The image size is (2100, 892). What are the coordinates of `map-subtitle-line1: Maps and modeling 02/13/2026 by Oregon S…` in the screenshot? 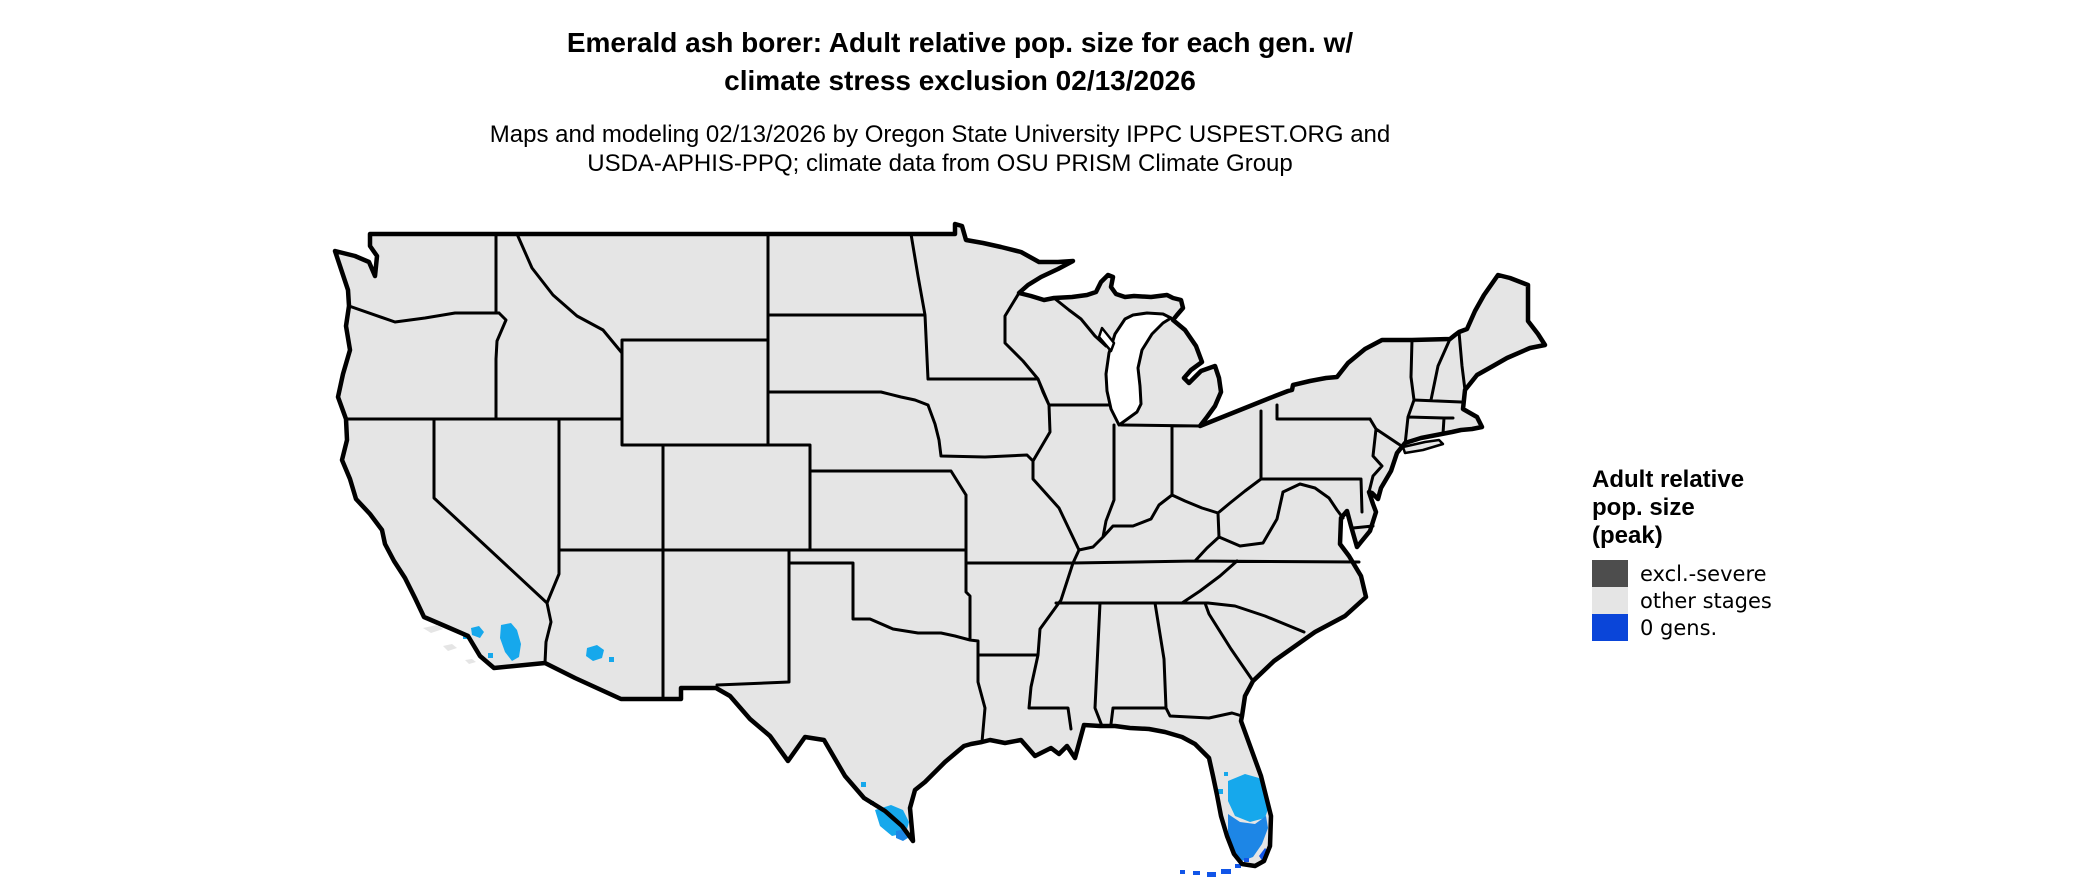 It's located at (940, 134).